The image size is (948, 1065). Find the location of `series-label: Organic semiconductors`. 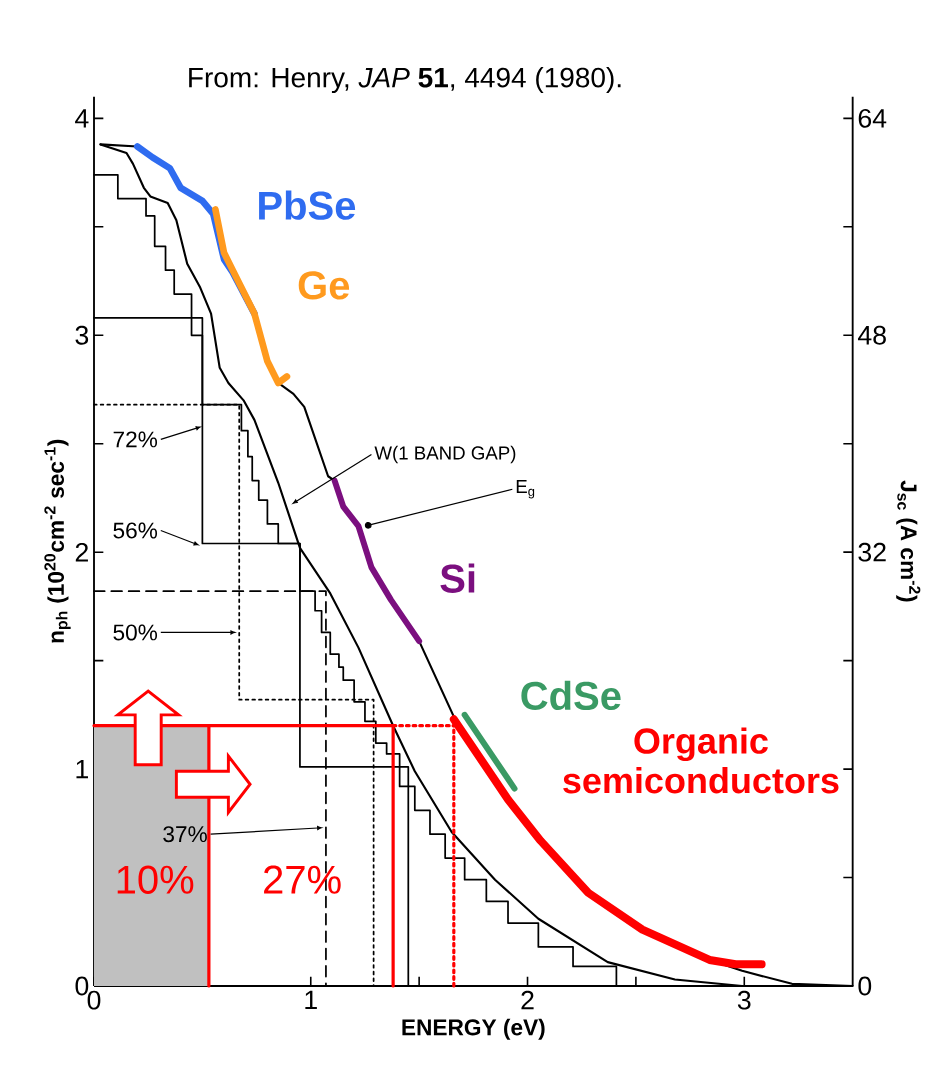

series-label: Organic semiconductors is located at coordinates (701, 760).